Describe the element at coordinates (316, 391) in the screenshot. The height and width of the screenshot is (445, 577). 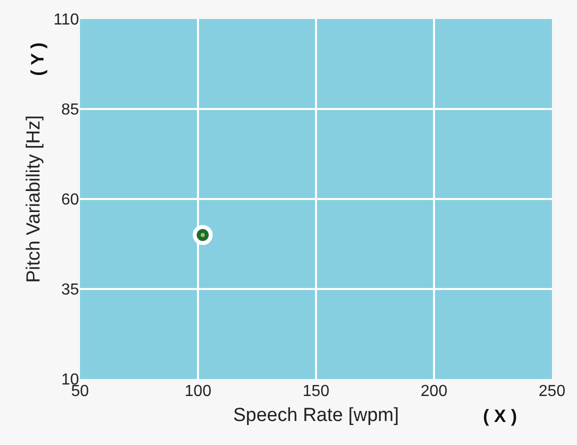
I see `x-tick-label: 150` at that location.